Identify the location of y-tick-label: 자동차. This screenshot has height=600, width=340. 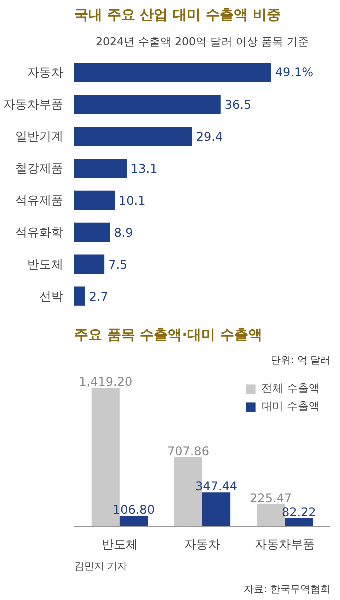
(46, 73).